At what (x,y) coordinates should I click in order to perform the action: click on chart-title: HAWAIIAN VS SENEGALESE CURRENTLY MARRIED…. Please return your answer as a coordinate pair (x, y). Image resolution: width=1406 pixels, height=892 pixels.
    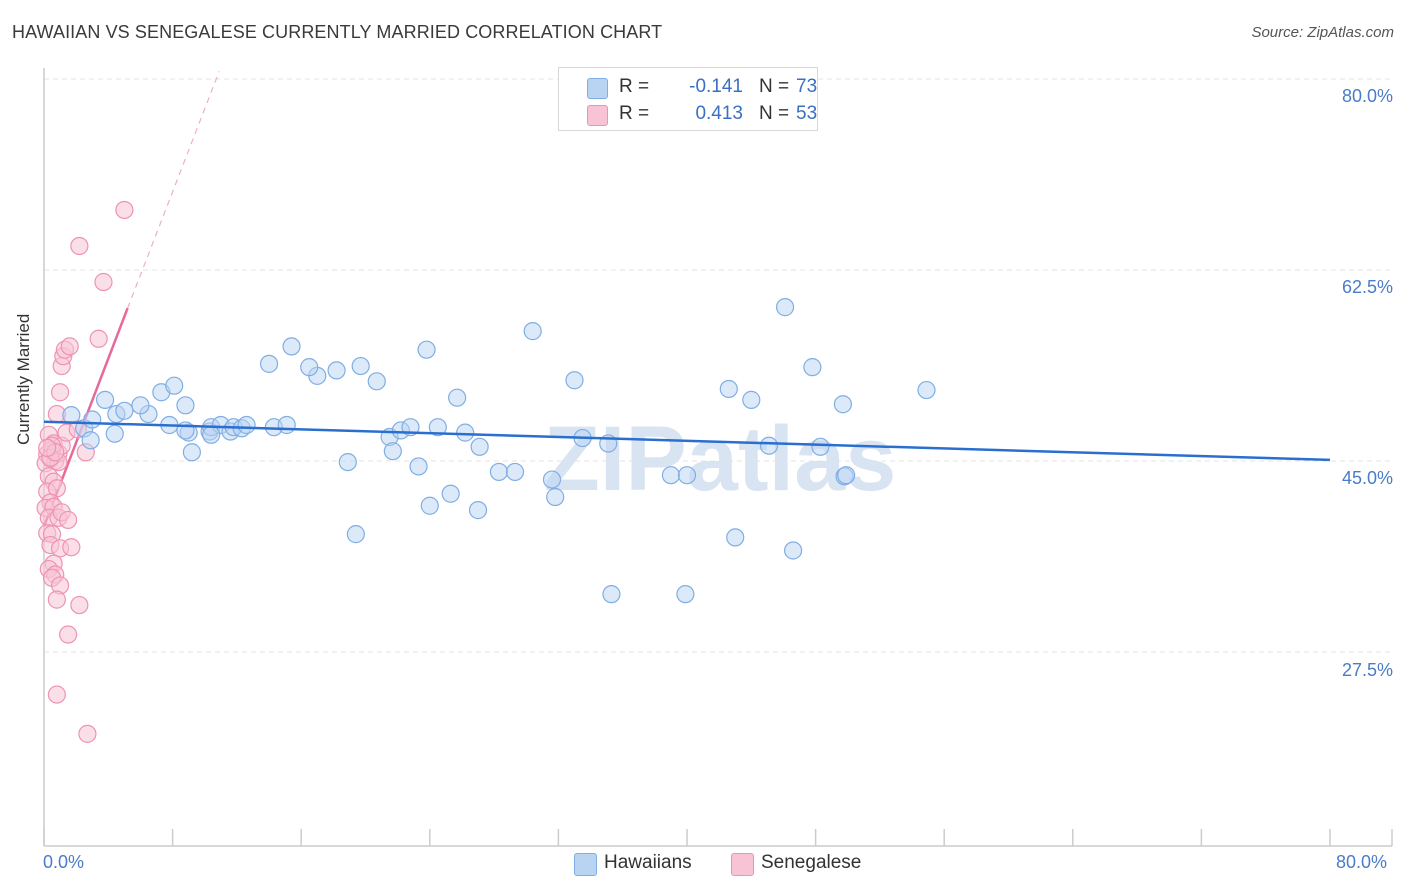
    Looking at the image, I should click on (337, 32).